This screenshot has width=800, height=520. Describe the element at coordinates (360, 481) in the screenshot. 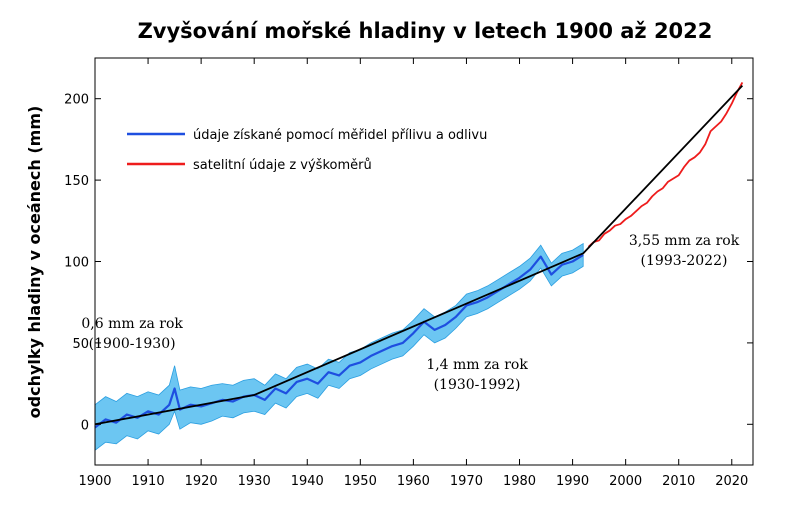

I see `x-tick-label: 1950` at that location.